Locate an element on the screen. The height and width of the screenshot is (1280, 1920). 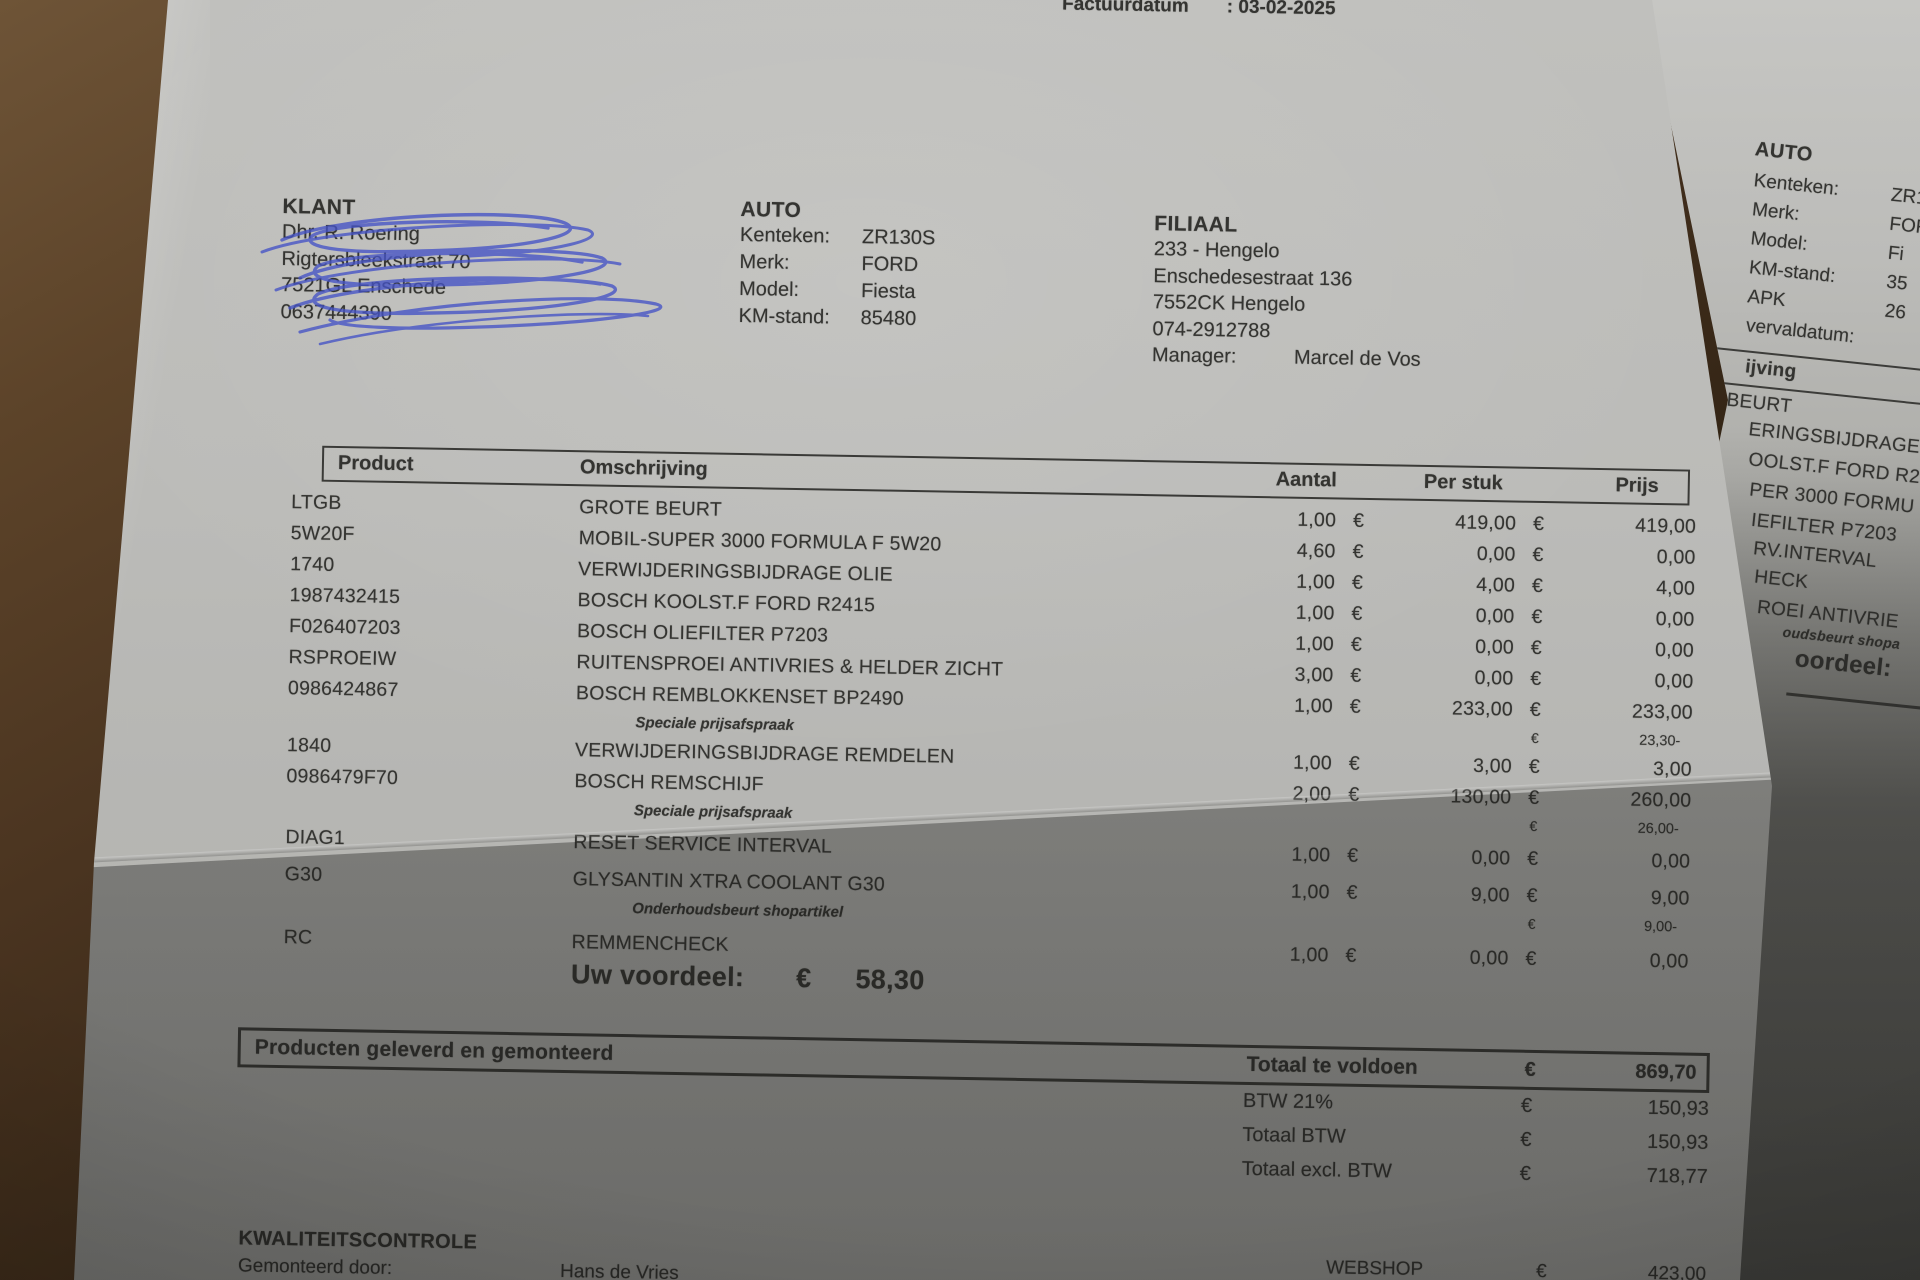
header-product: Product is located at coordinates (375, 463).